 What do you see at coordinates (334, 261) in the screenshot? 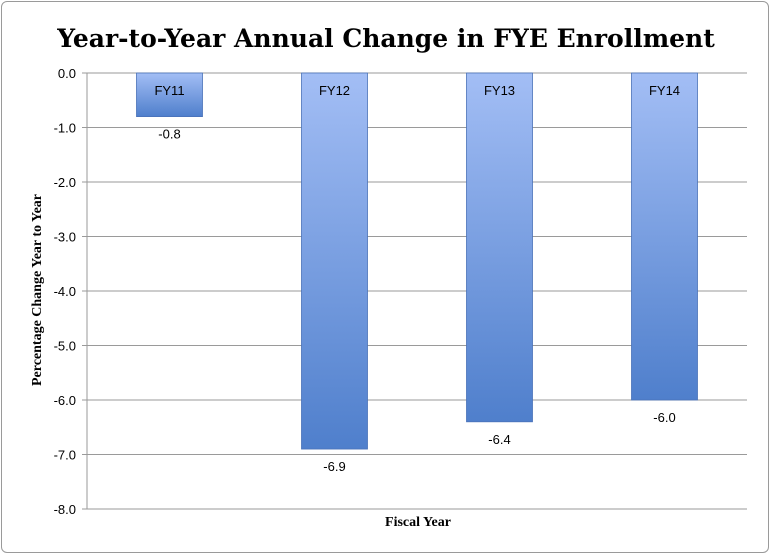
I see `bar-fy12` at bounding box center [334, 261].